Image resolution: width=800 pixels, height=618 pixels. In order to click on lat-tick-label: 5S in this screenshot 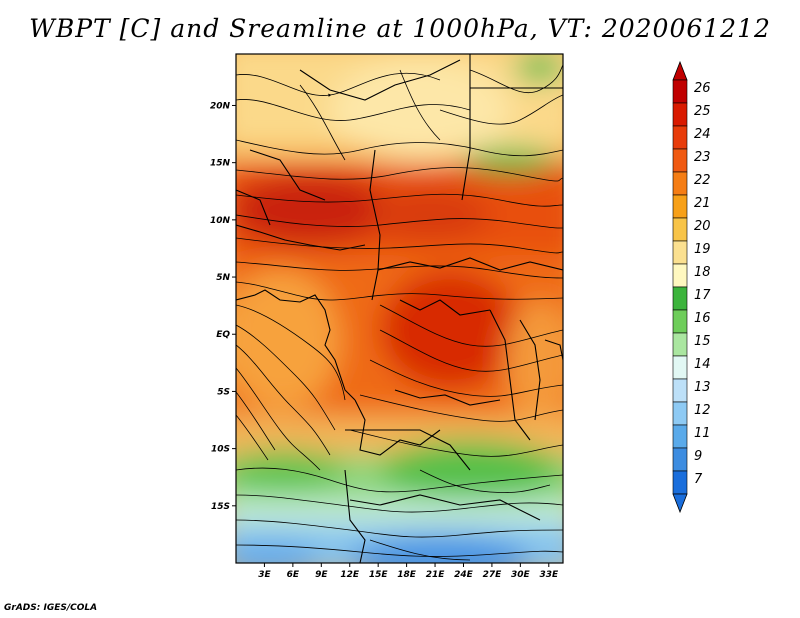, I will do `click(223, 392)`.